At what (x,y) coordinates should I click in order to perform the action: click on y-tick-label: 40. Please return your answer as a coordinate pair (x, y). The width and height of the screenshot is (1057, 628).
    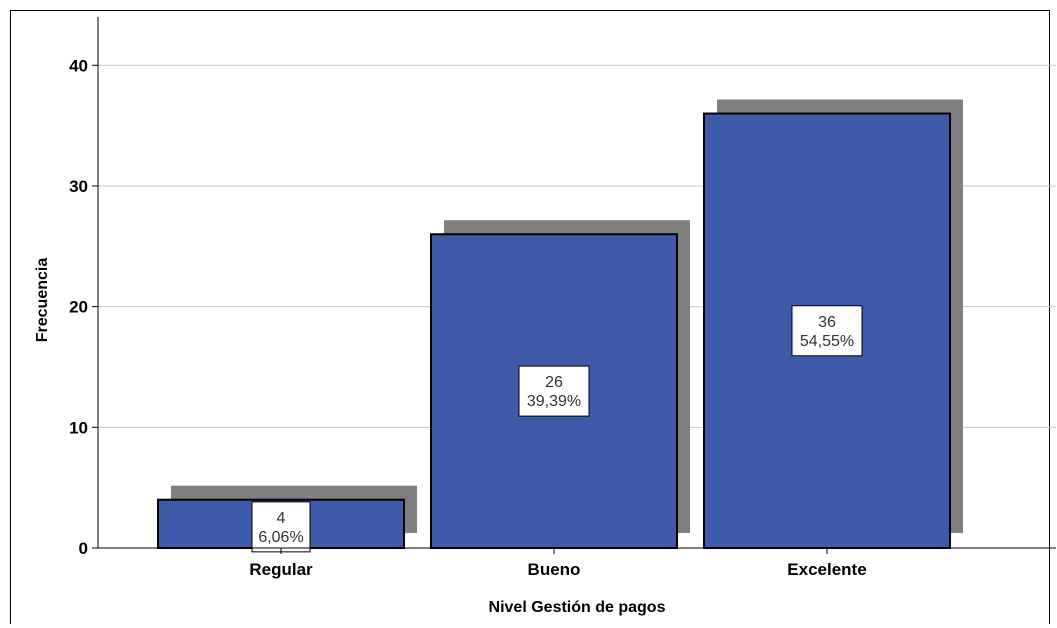
    Looking at the image, I should click on (78, 65).